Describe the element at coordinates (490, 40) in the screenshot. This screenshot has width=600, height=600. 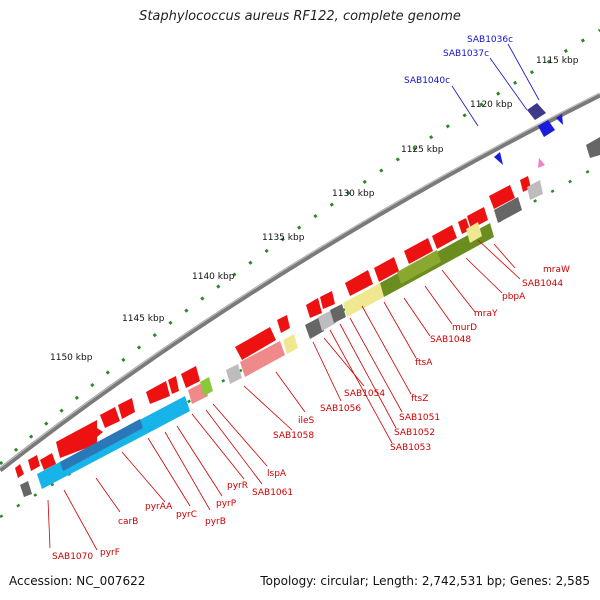
I see `gene-label: SAB1036c` at that location.